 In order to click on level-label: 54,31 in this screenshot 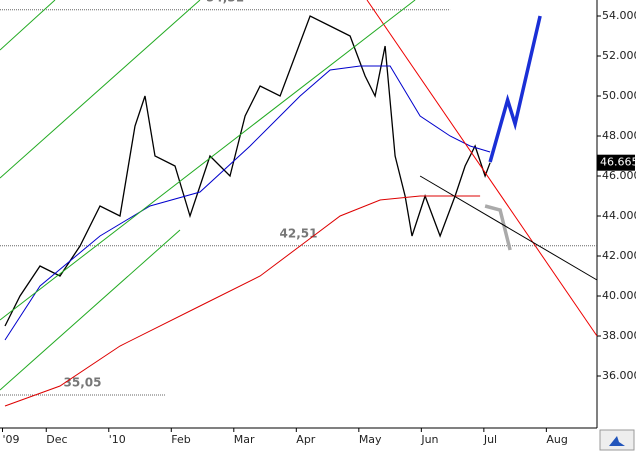, I will do `click(225, 2)`.